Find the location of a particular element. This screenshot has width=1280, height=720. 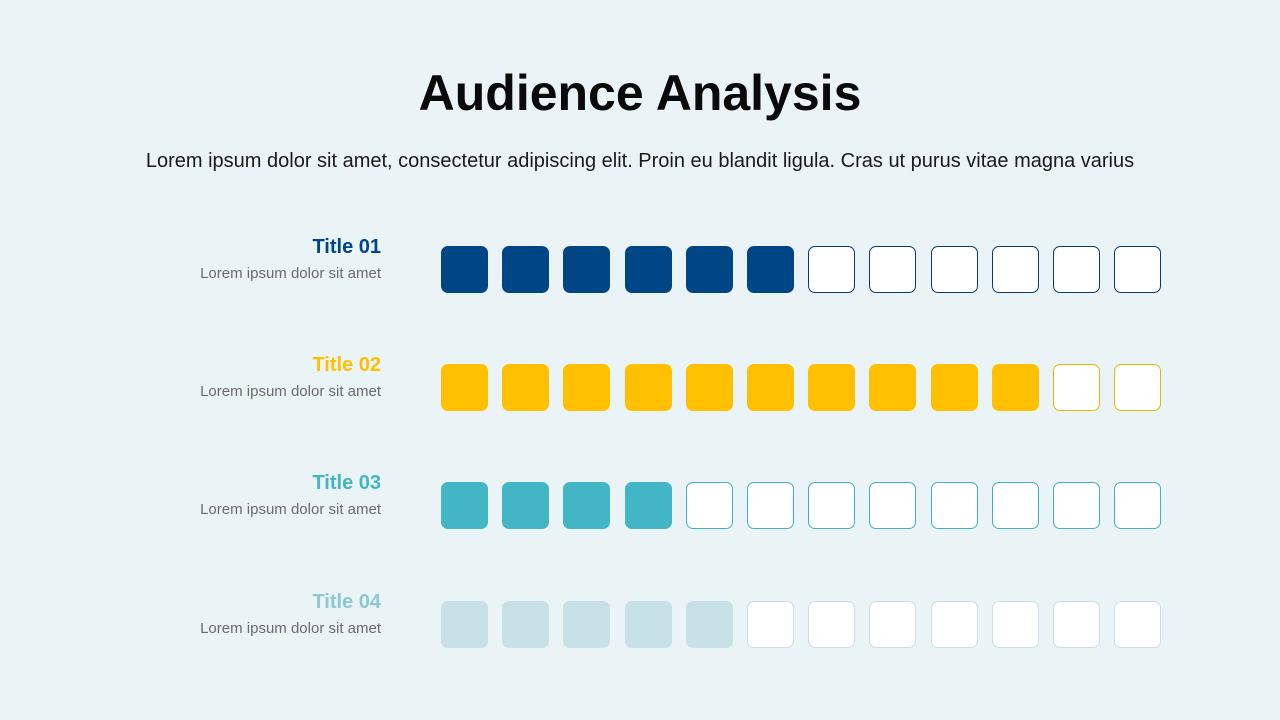

chart-row-2: Title 02 Lorem ipsum dolor sit amet is located at coordinates (640, 383).